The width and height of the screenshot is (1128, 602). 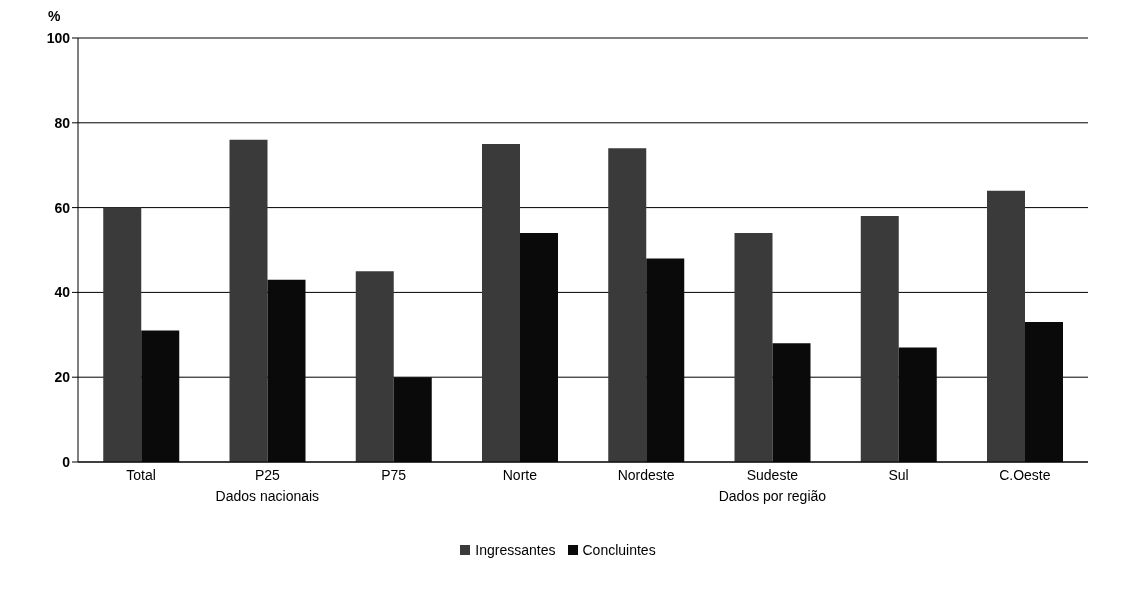 I want to click on x-tick-label: Total, so click(x=141, y=474).